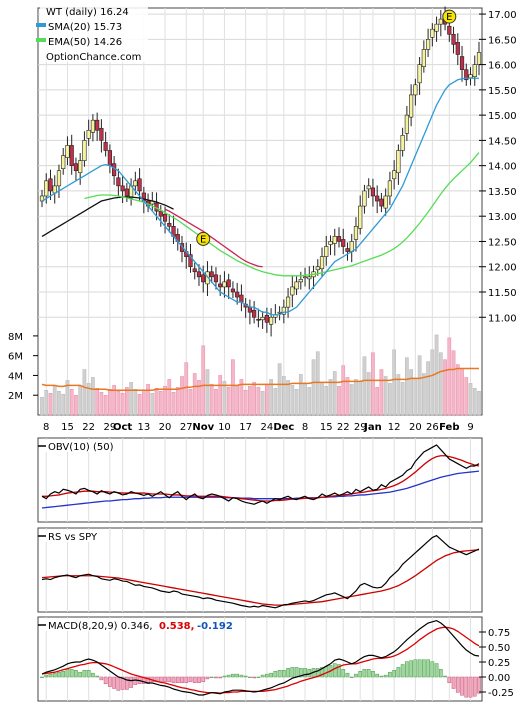 The image size is (526, 706). What do you see at coordinates (502, 167) in the screenshot?
I see `price-tick-label: 14.00` at bounding box center [502, 167].